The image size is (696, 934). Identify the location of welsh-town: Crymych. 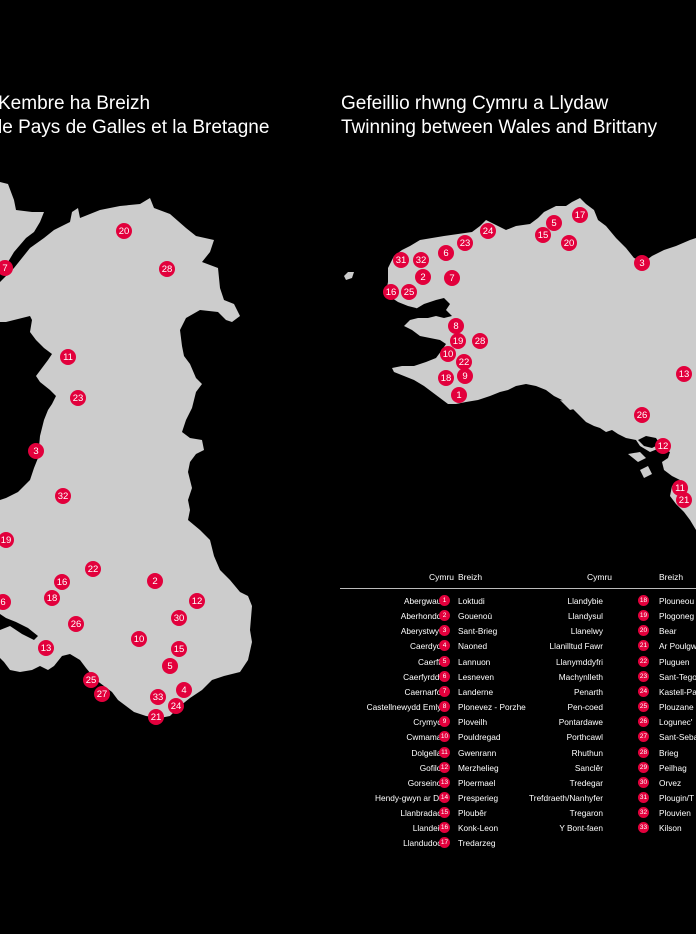
(429, 722).